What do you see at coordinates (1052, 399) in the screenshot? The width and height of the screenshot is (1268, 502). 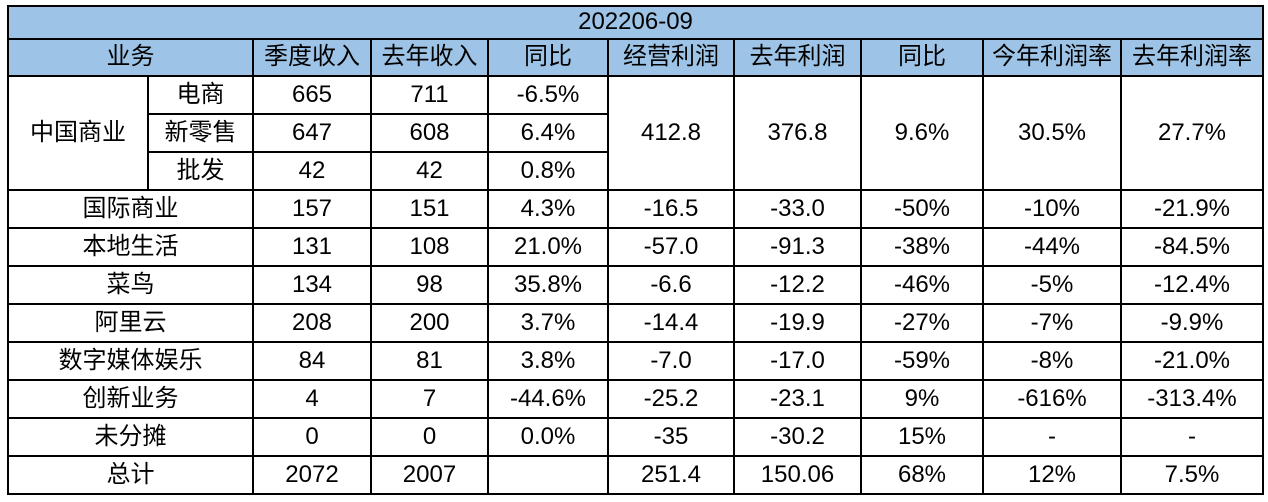 I see `cell-this-year-margin: -616%` at bounding box center [1052, 399].